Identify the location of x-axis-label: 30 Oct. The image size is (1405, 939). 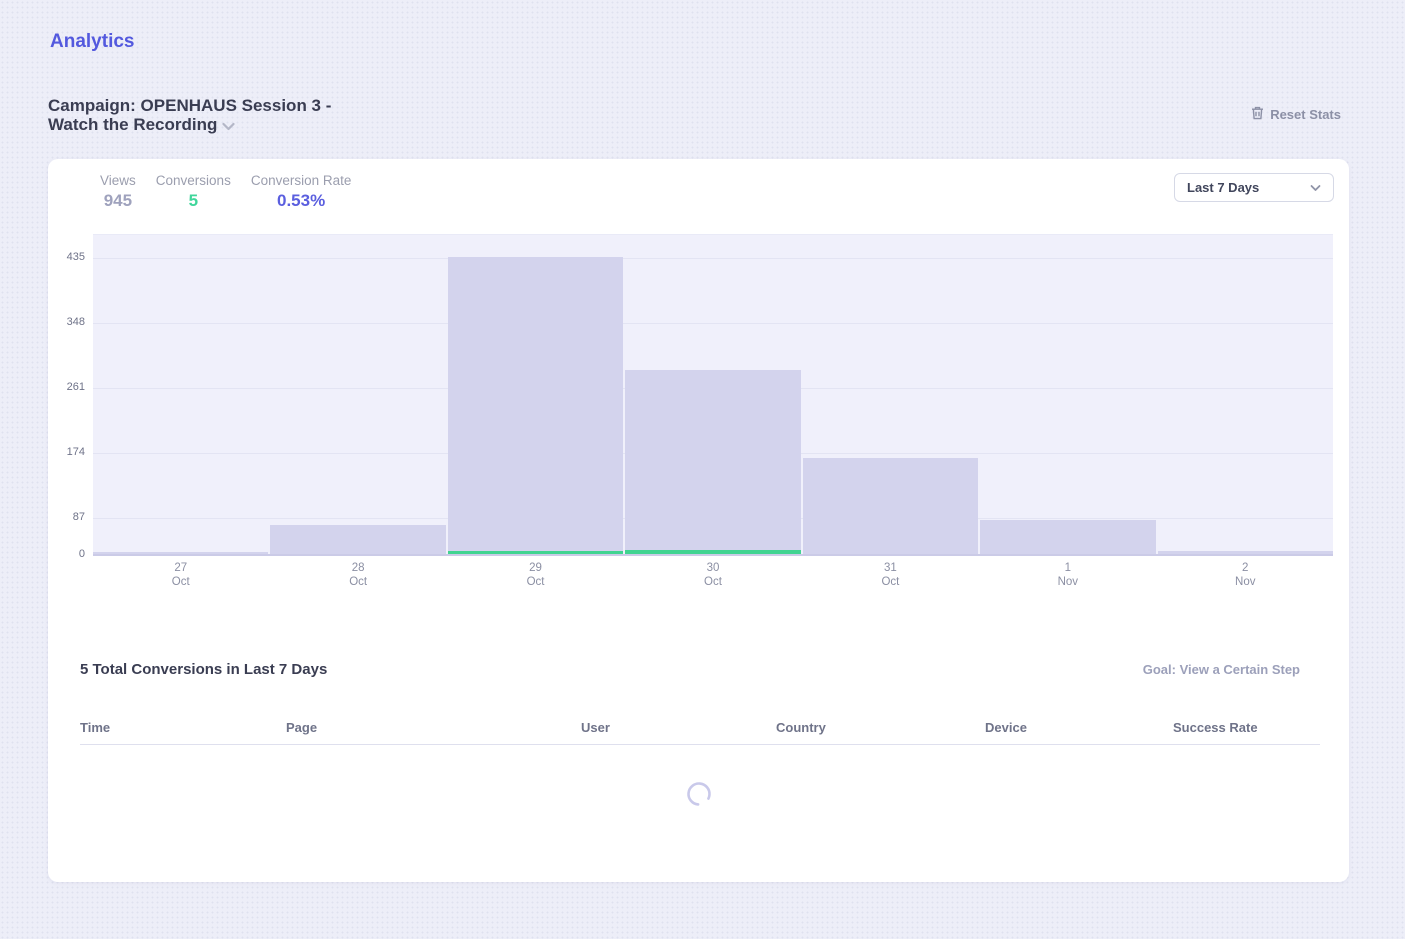
(713, 575).